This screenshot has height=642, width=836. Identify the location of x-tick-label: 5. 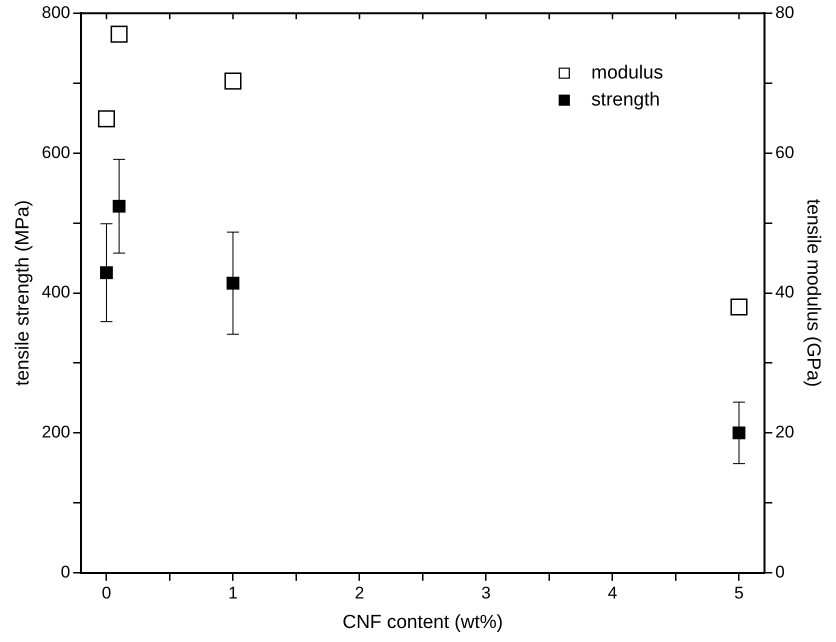
(739, 593).